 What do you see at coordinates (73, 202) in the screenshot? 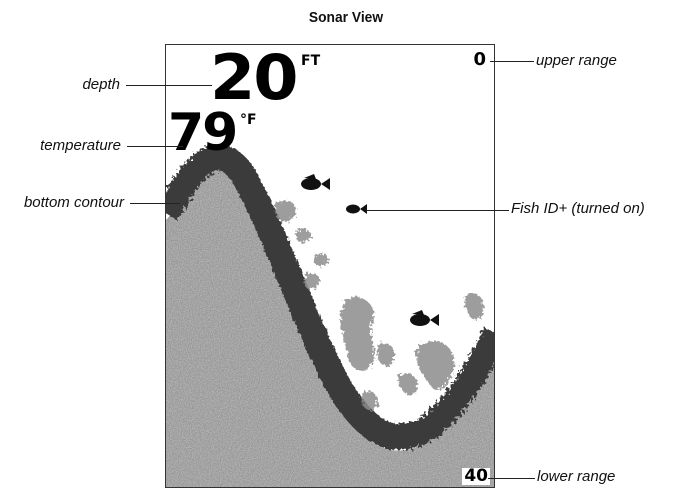
I see `callout-bottom-contour: bottom contour` at bounding box center [73, 202].